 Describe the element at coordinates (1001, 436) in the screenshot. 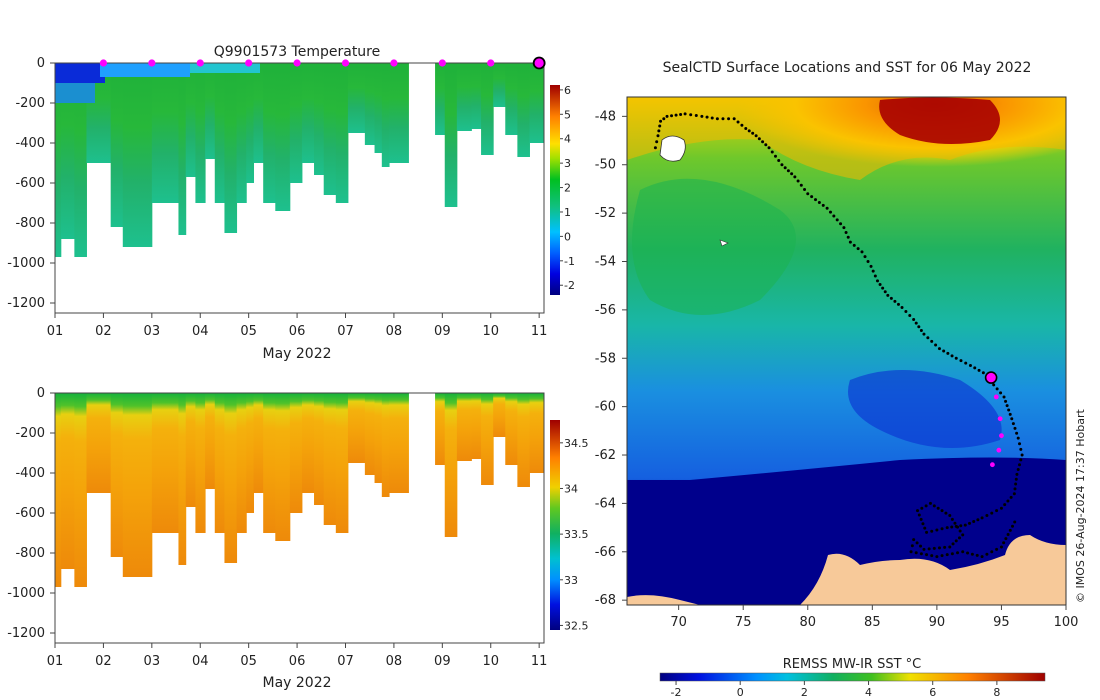

I see `recent-position` at that location.